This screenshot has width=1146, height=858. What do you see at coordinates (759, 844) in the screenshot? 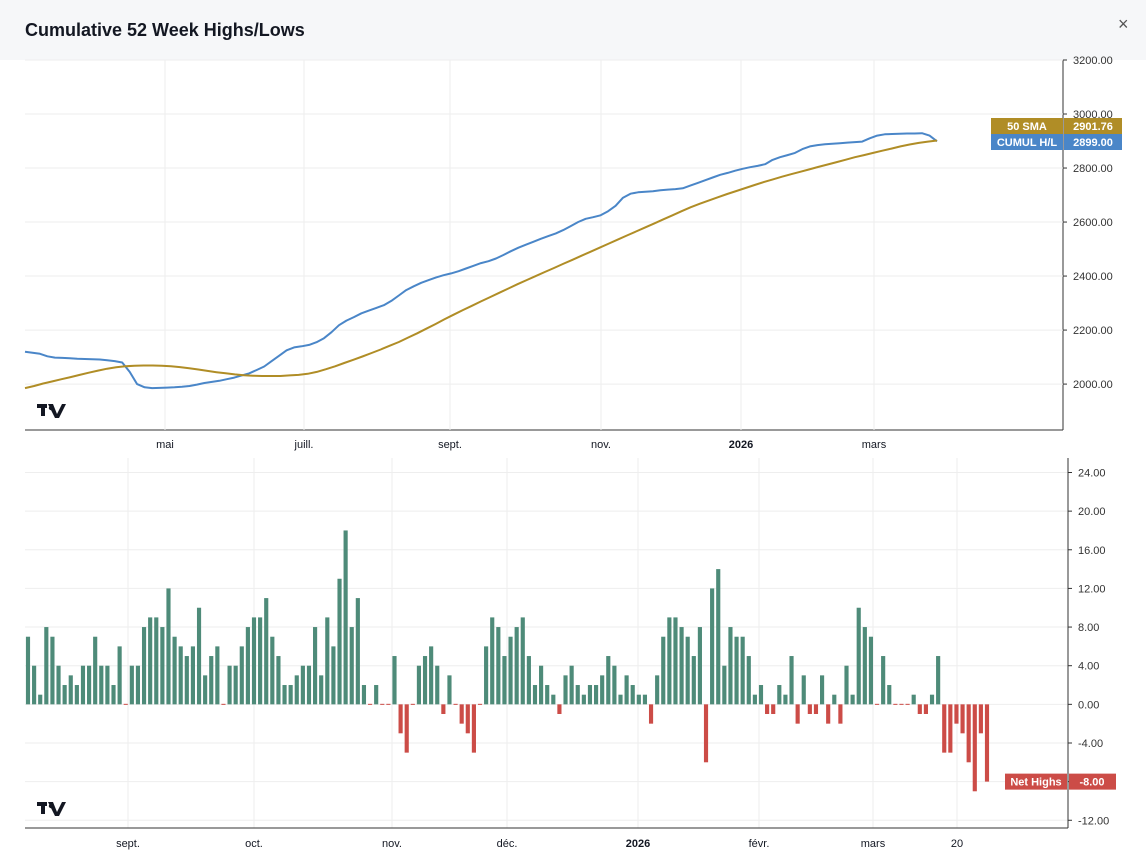
I see `bottom-x-tick-label: févr.` at bounding box center [759, 844].